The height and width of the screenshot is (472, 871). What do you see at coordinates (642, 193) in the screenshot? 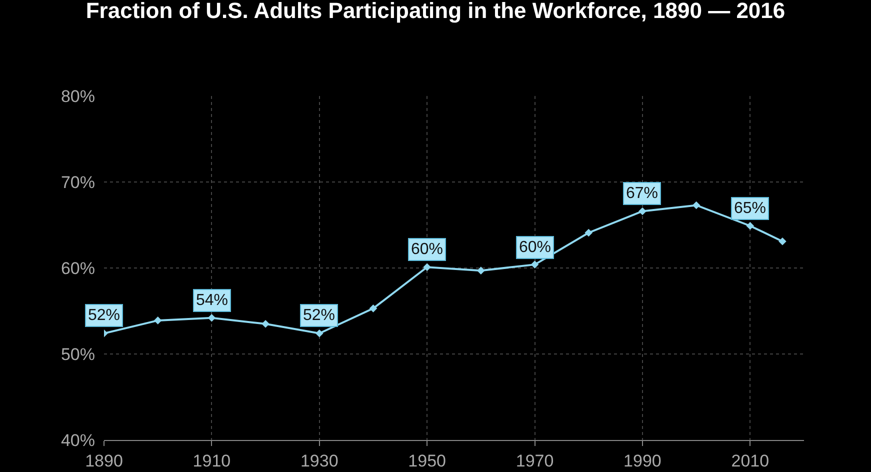
I see `data-label: 67%` at bounding box center [642, 193].